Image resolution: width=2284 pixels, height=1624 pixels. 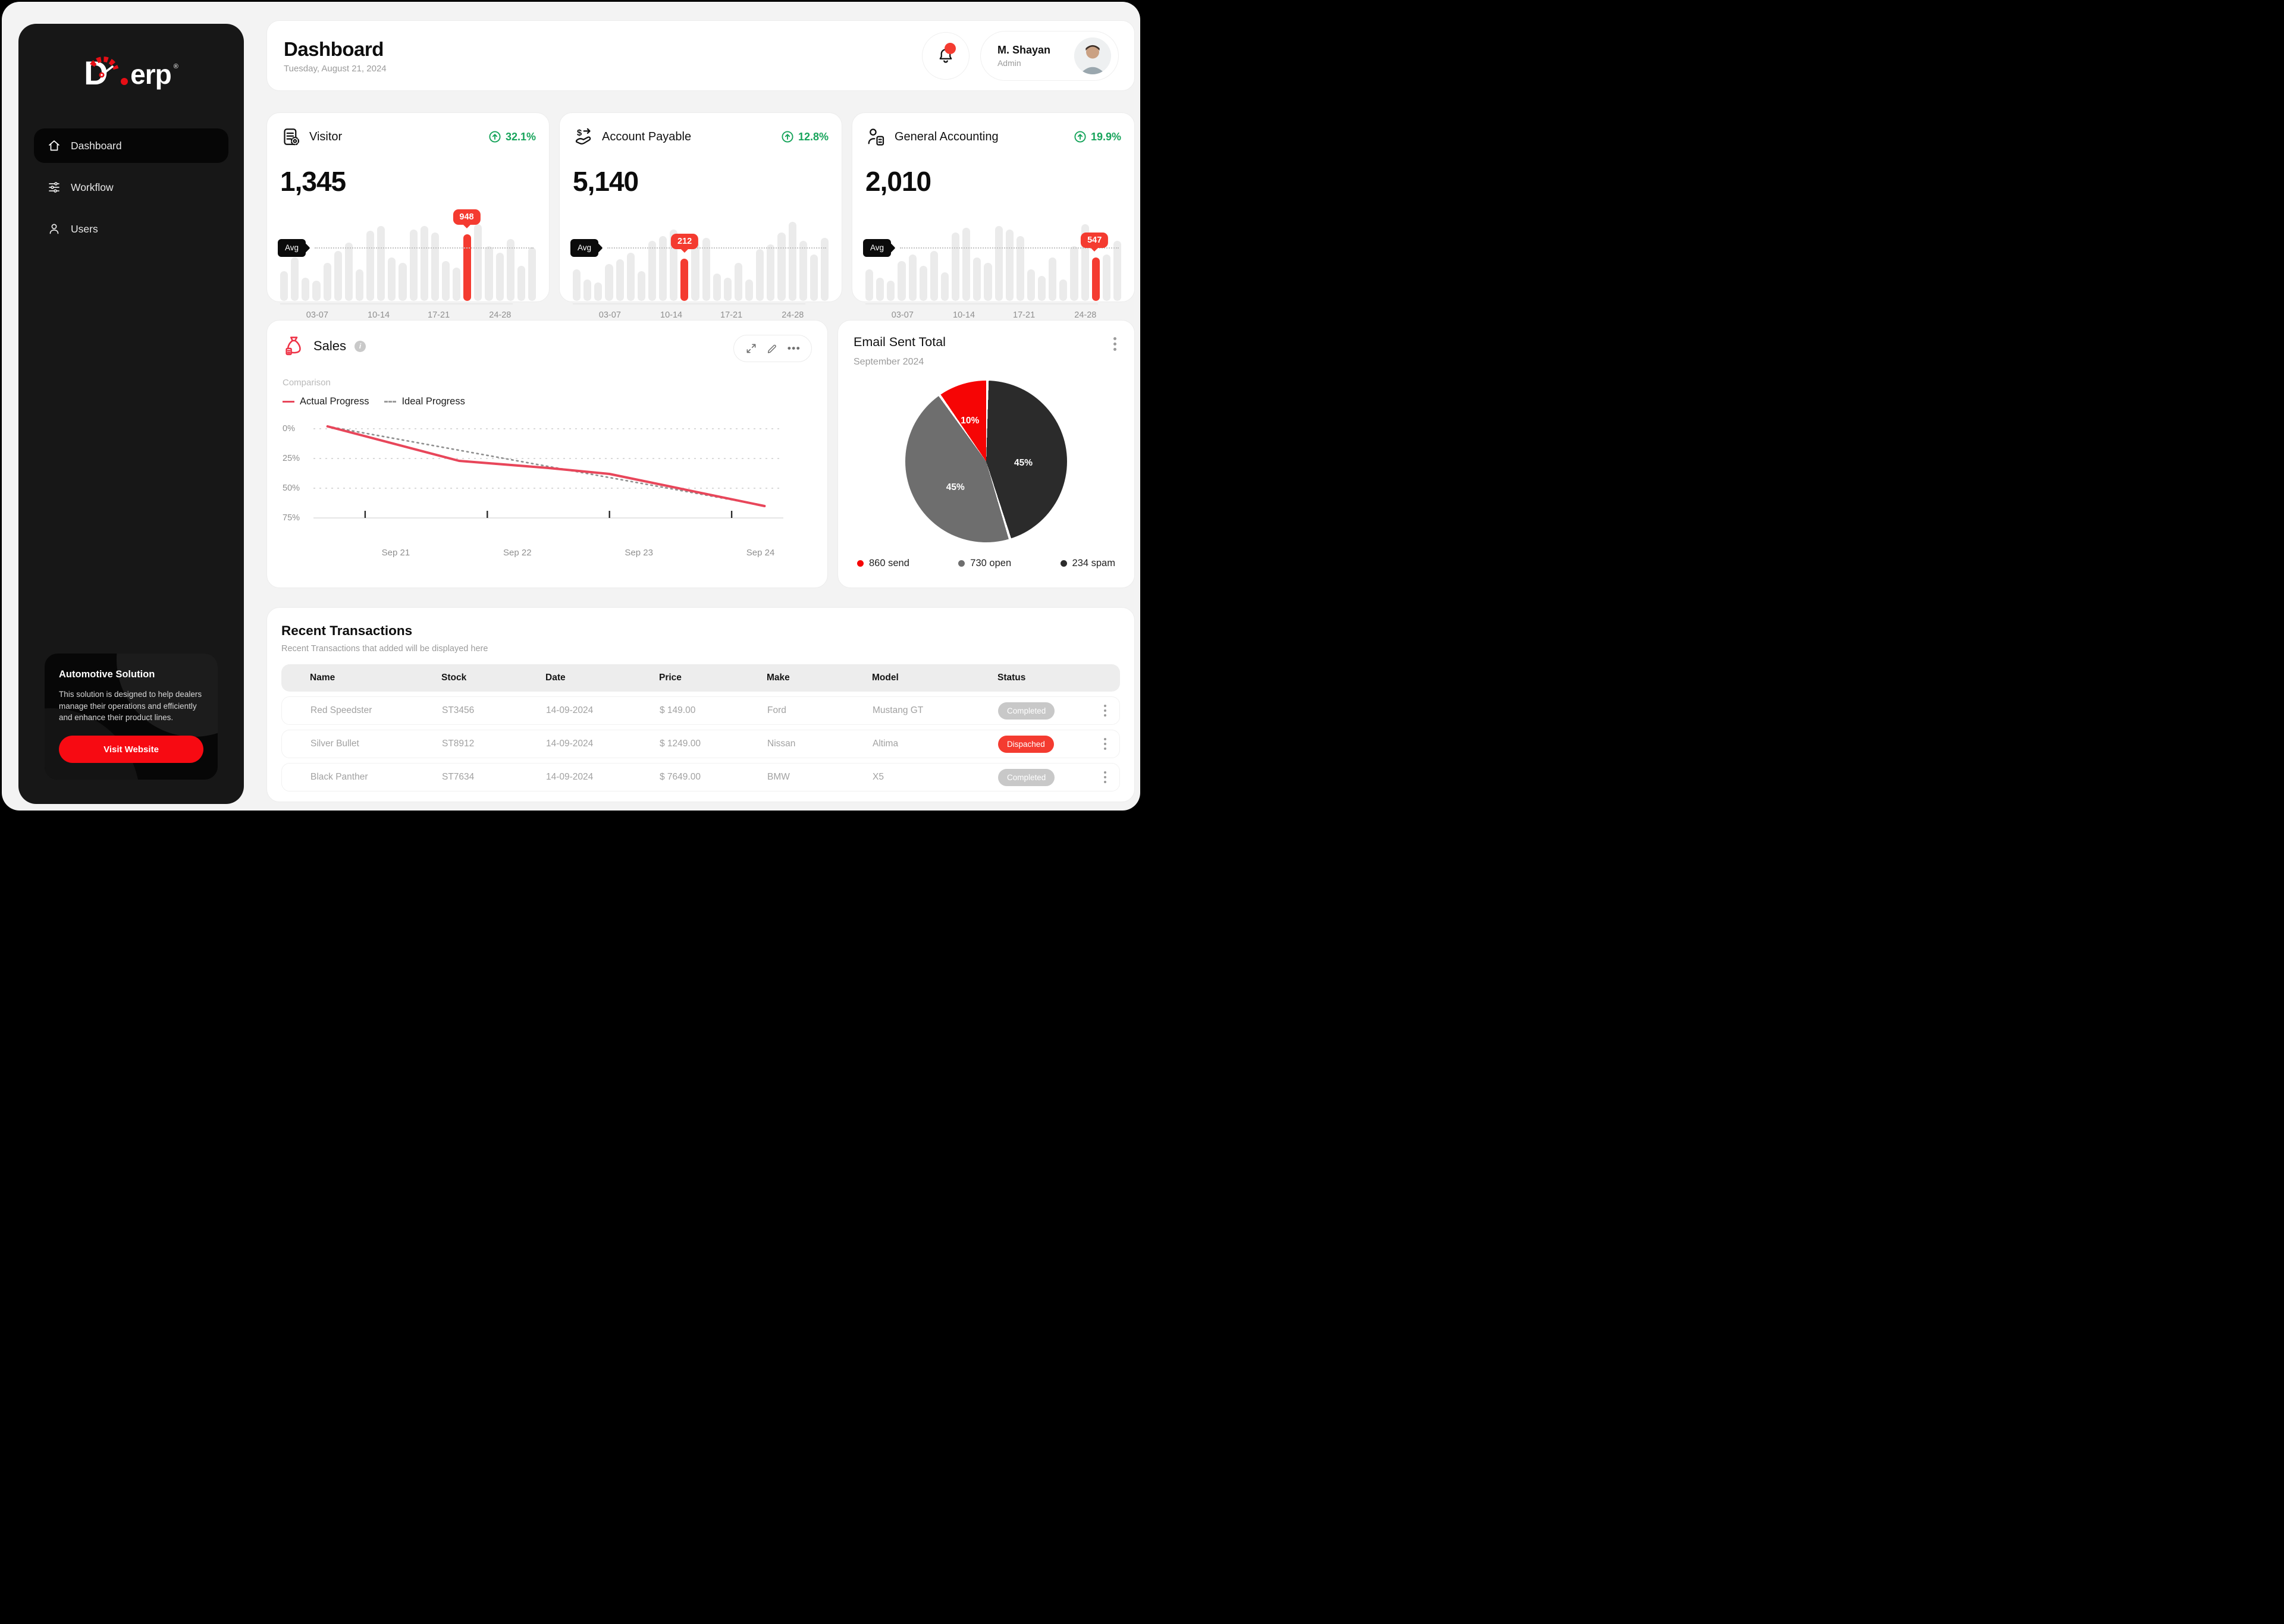 What do you see at coordinates (950, 48) in the screenshot?
I see `unread-indicator` at bounding box center [950, 48].